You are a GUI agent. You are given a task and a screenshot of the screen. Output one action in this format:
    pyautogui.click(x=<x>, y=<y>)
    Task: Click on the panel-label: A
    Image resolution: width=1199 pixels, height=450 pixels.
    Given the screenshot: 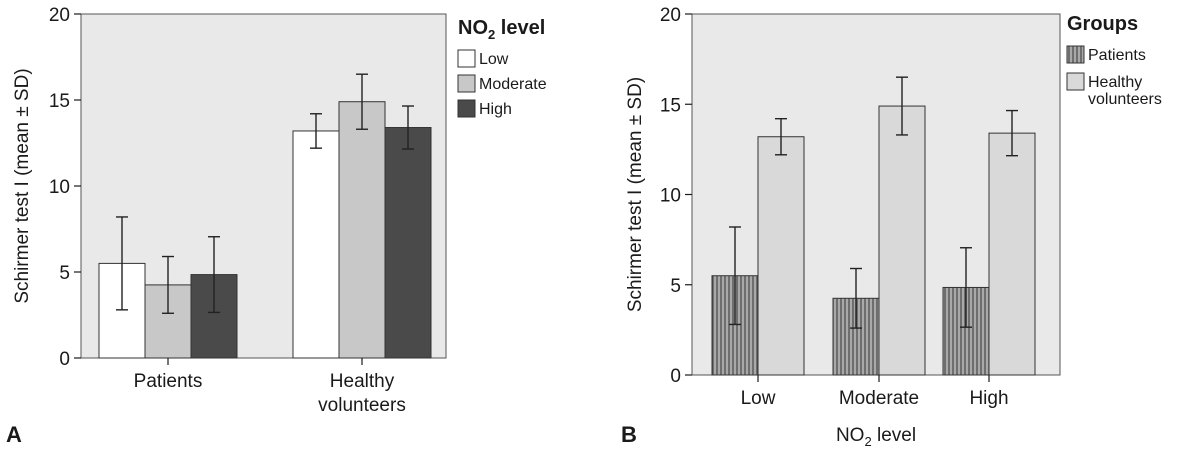 What is the action you would take?
    pyautogui.click(x=14, y=434)
    